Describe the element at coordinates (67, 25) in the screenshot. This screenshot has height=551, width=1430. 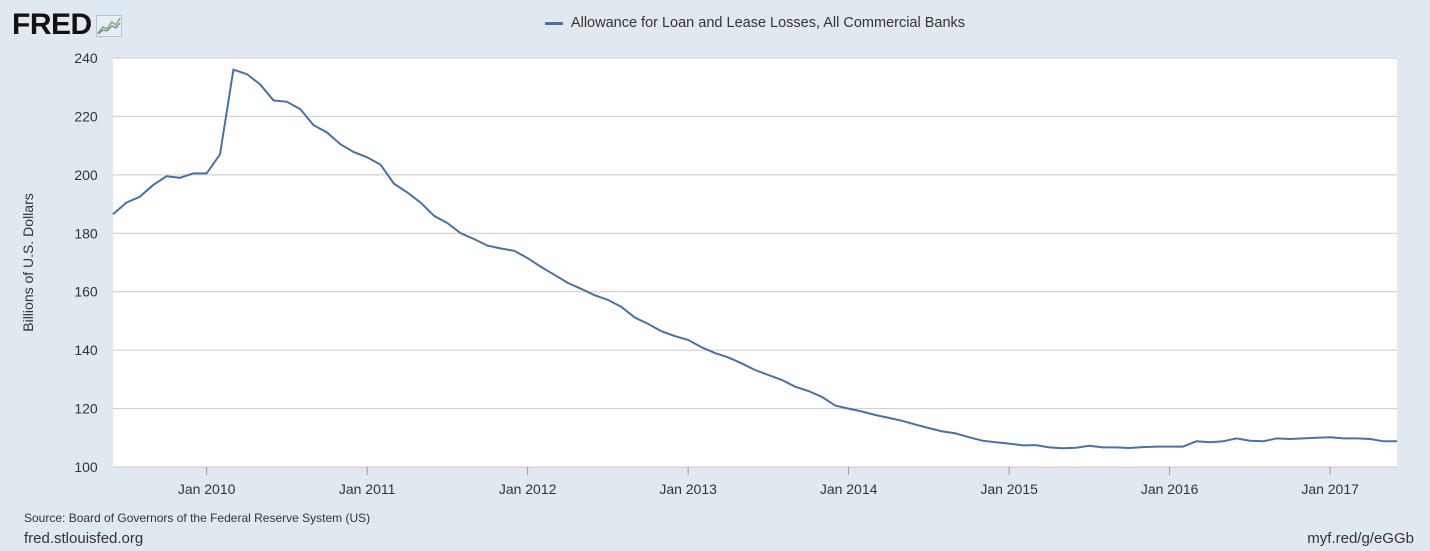
I see `fred-logo: FRED` at that location.